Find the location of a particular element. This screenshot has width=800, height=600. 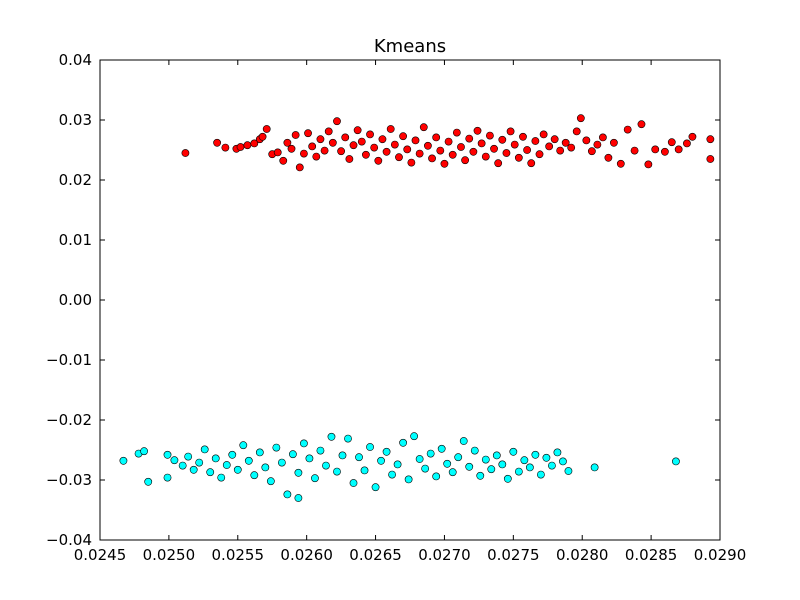

y-tick-label: 0.03 is located at coordinates (75, 120).